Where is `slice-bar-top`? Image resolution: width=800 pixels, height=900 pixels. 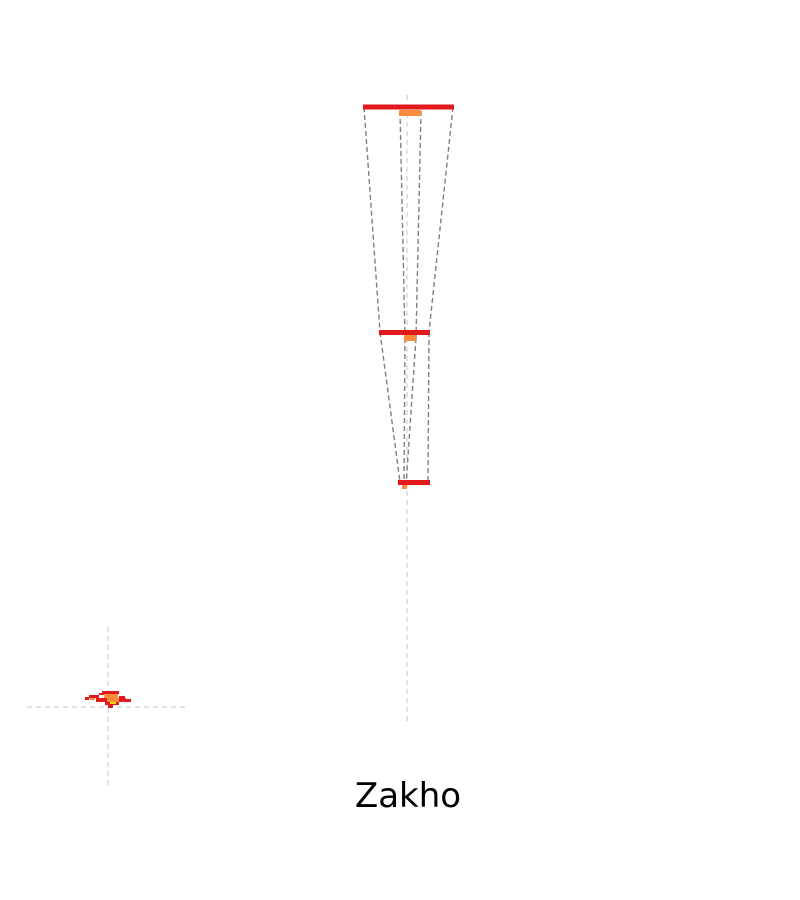 slice-bar-top is located at coordinates (408, 107).